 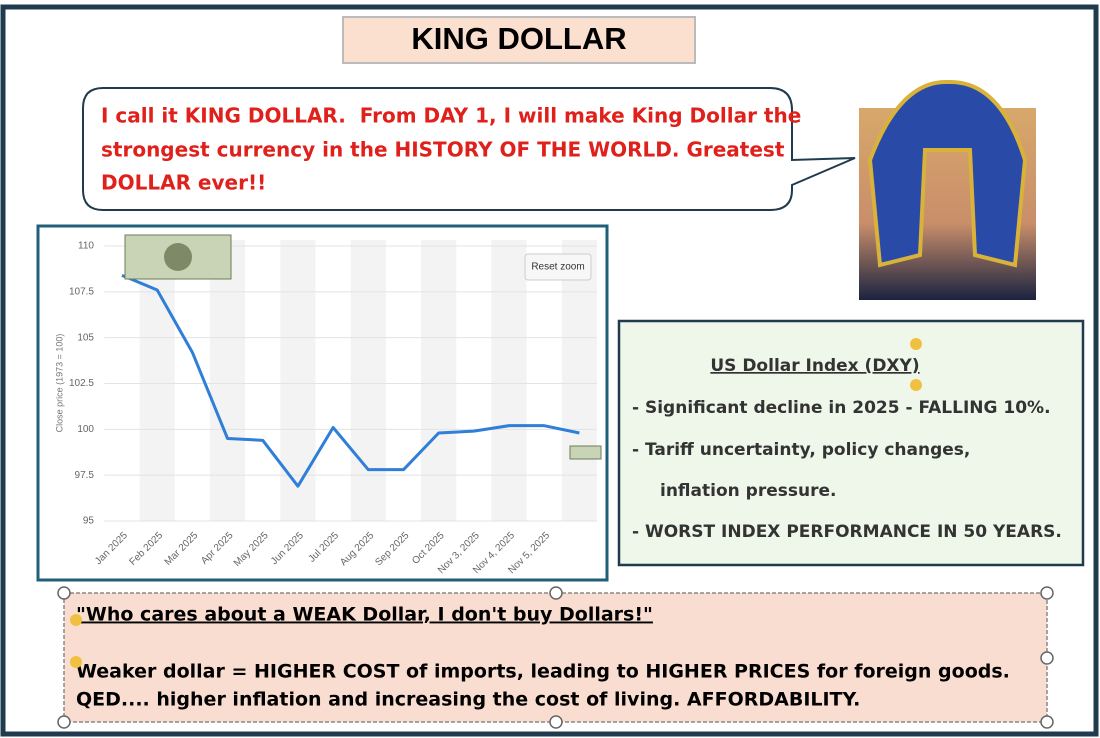 I want to click on y-tick-label: 105, so click(x=85, y=337).